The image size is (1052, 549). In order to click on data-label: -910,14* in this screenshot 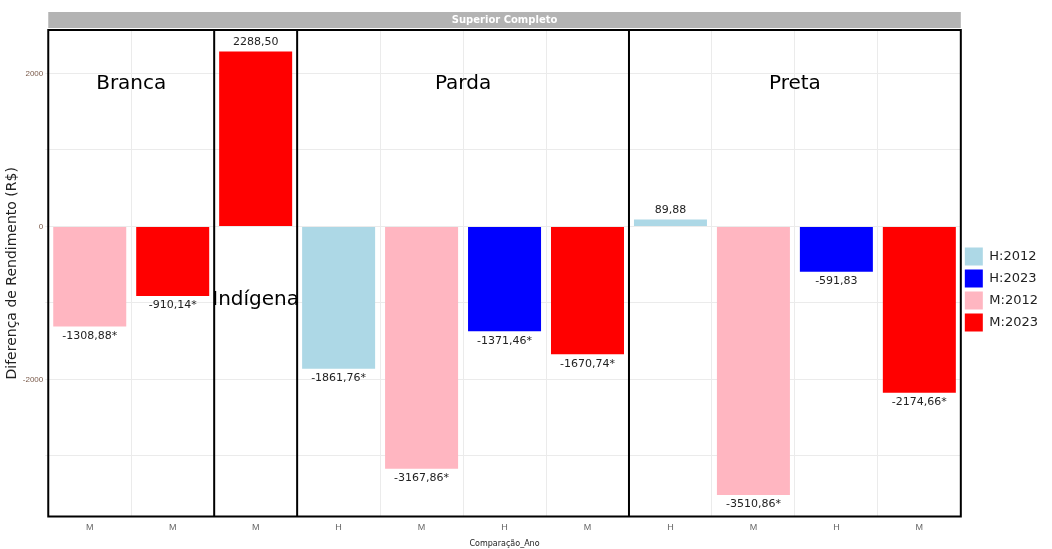, I will do `click(173, 305)`.